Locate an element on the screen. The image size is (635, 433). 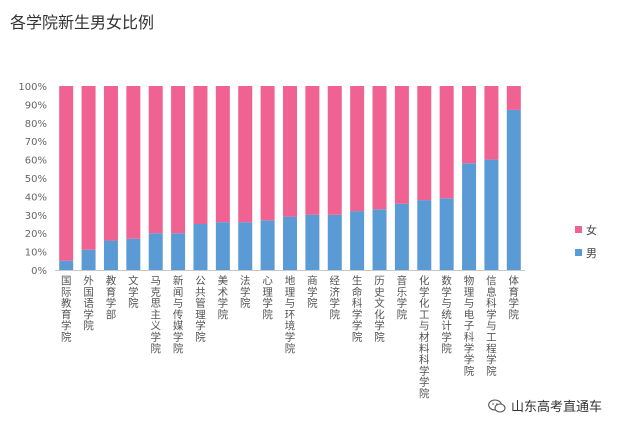
x-tick-label: 信息科学与工程学院 is located at coordinates (491, 326).